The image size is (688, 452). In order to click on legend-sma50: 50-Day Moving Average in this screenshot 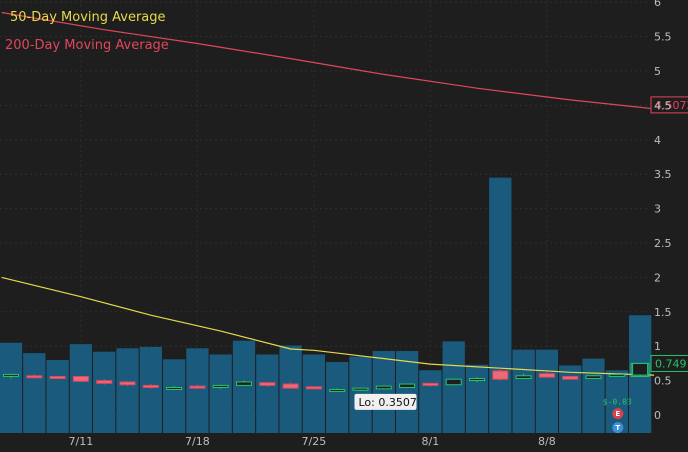, I will do `click(88, 17)`.